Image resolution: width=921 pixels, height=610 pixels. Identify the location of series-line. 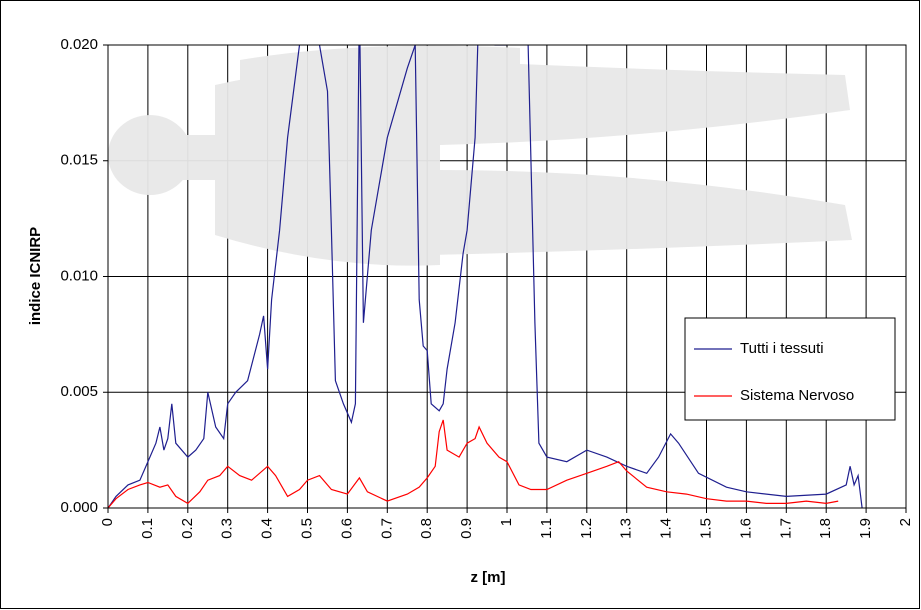
(473, 463).